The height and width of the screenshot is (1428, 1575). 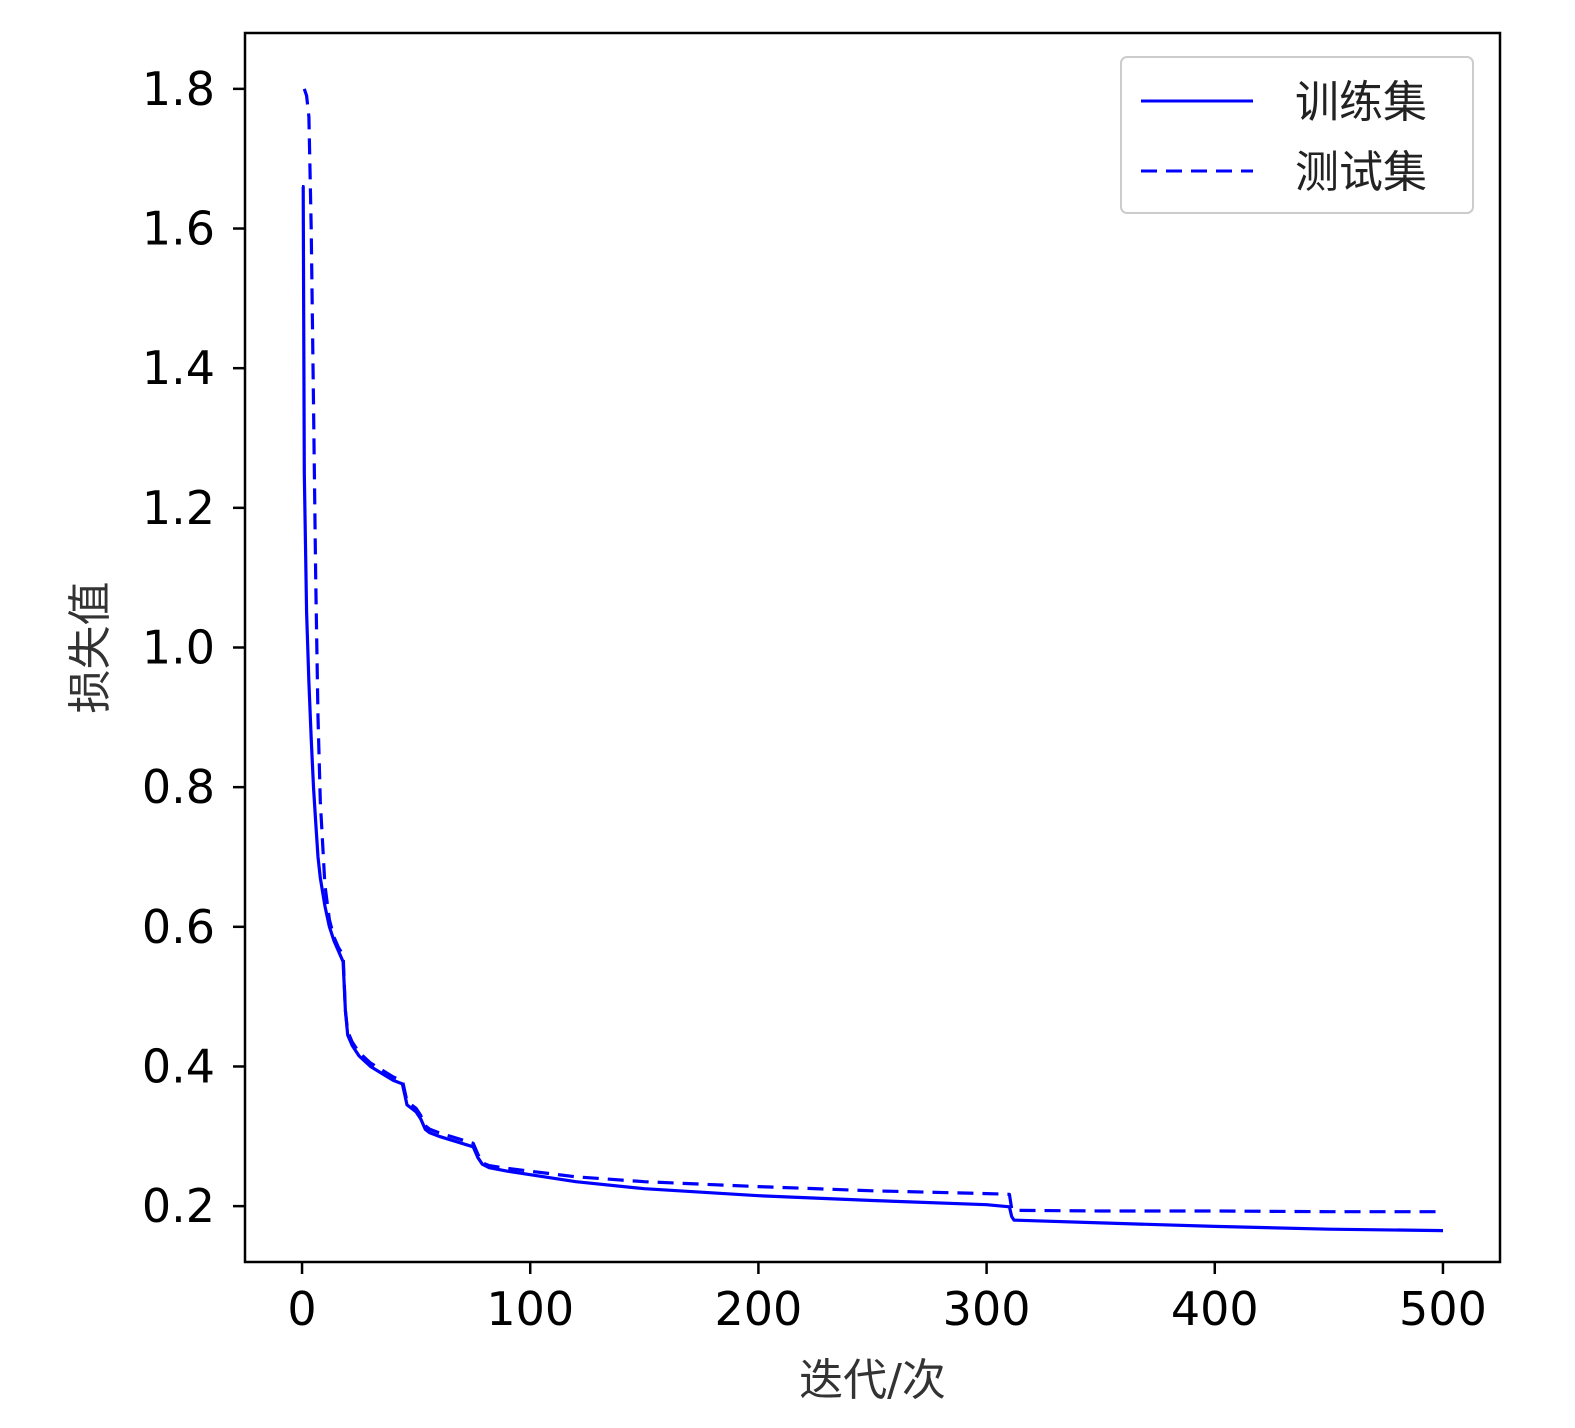 I want to click on legend-box, so click(x=1297, y=135).